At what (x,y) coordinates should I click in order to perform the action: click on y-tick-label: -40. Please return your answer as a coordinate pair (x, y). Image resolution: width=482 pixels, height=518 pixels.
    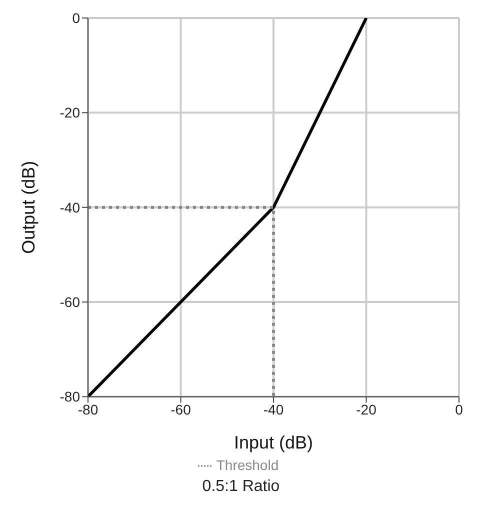
    Looking at the image, I should click on (70, 207).